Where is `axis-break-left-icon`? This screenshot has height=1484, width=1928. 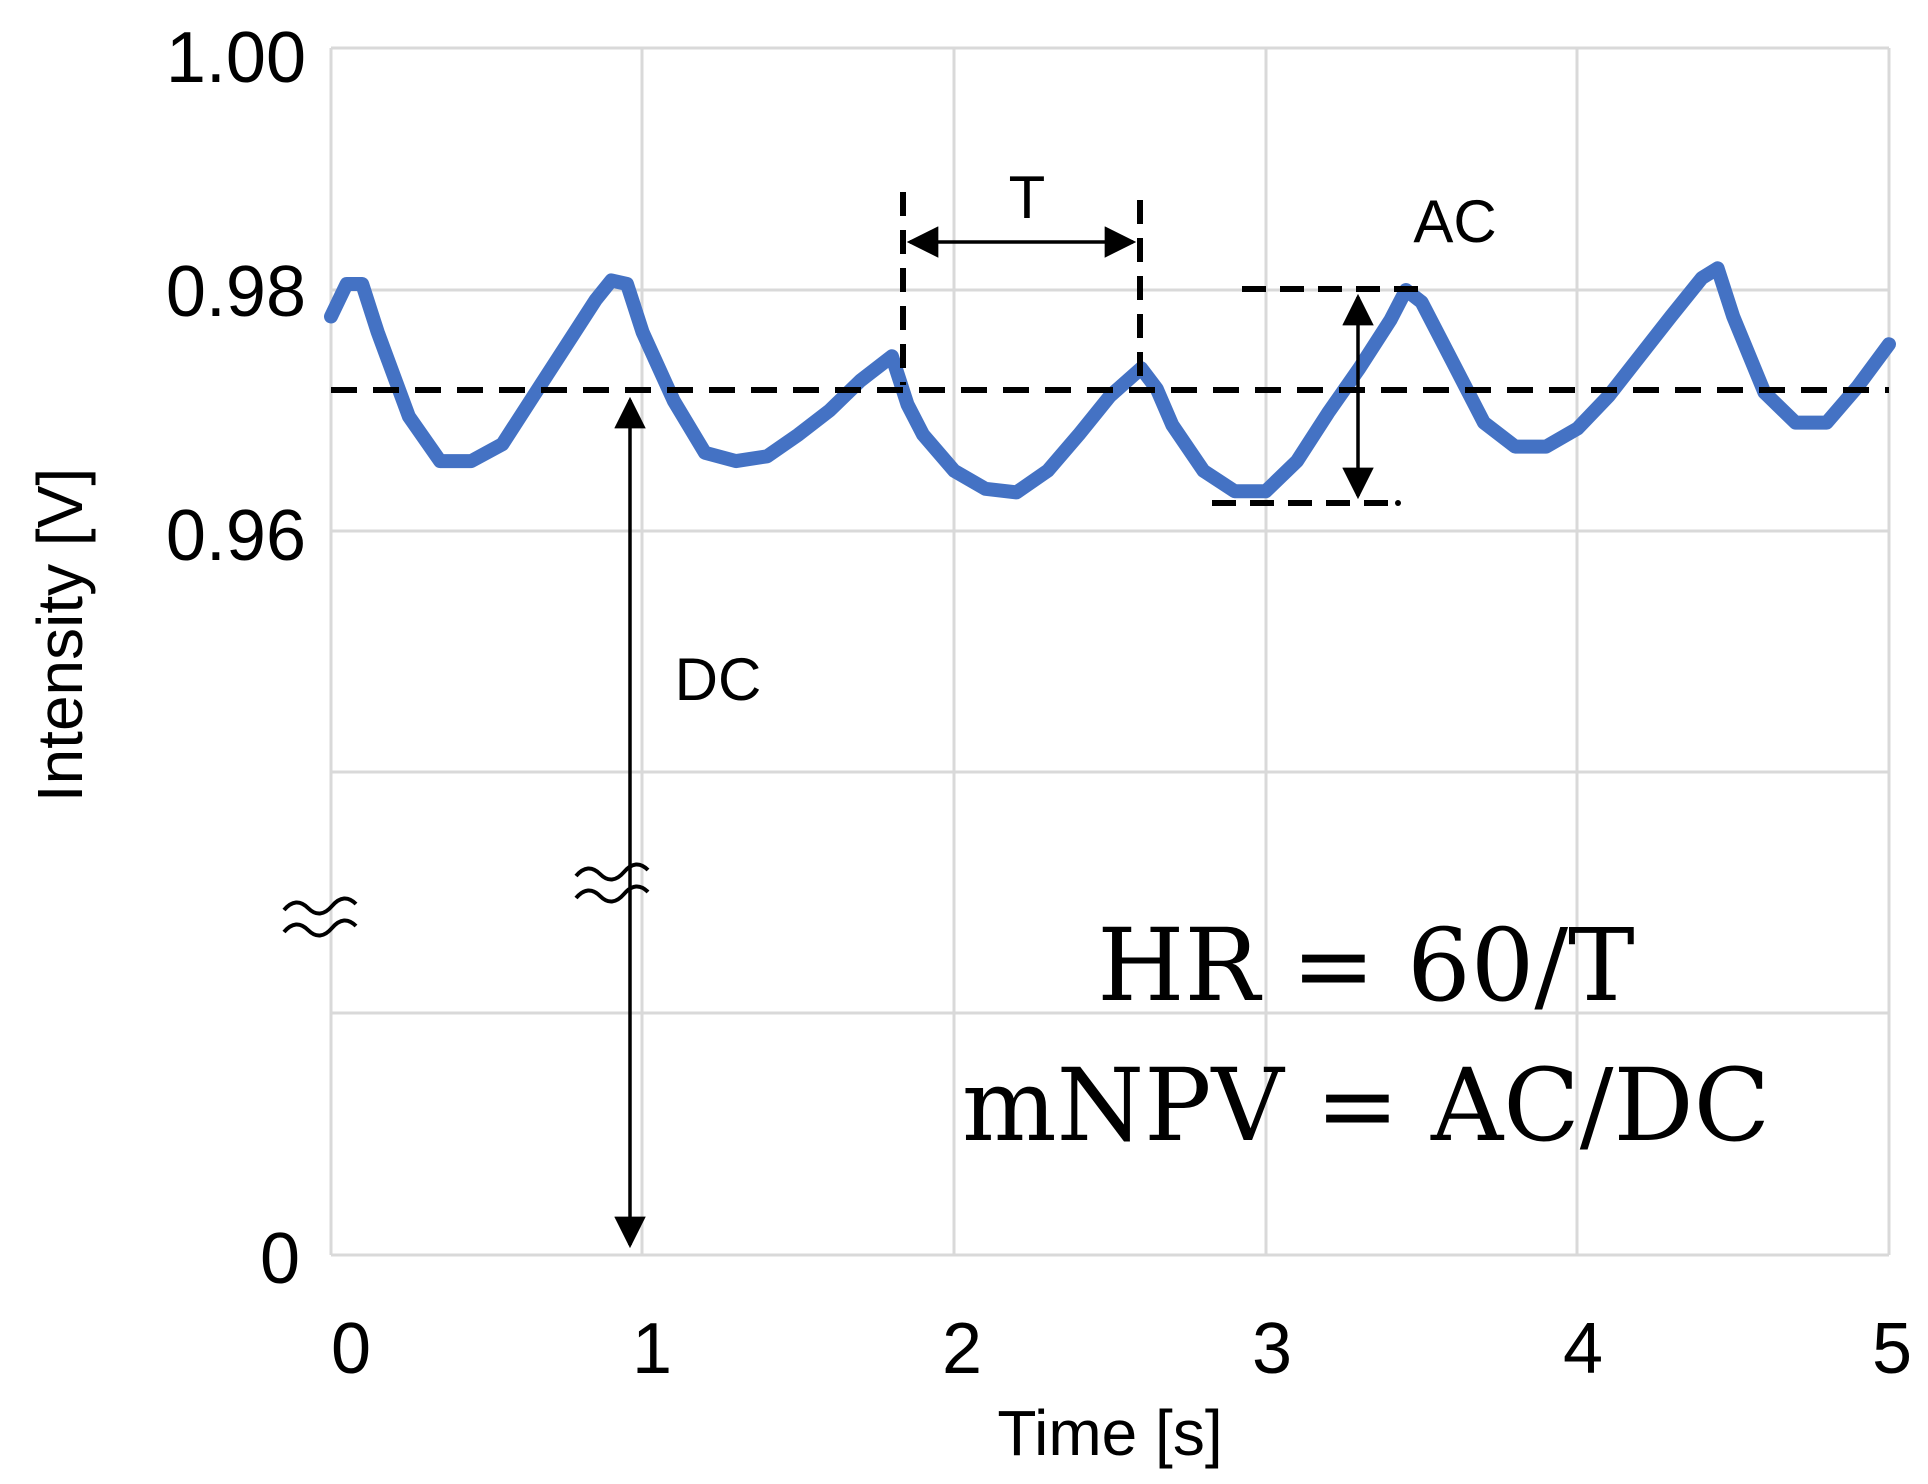 axis-break-left-icon is located at coordinates (320, 917).